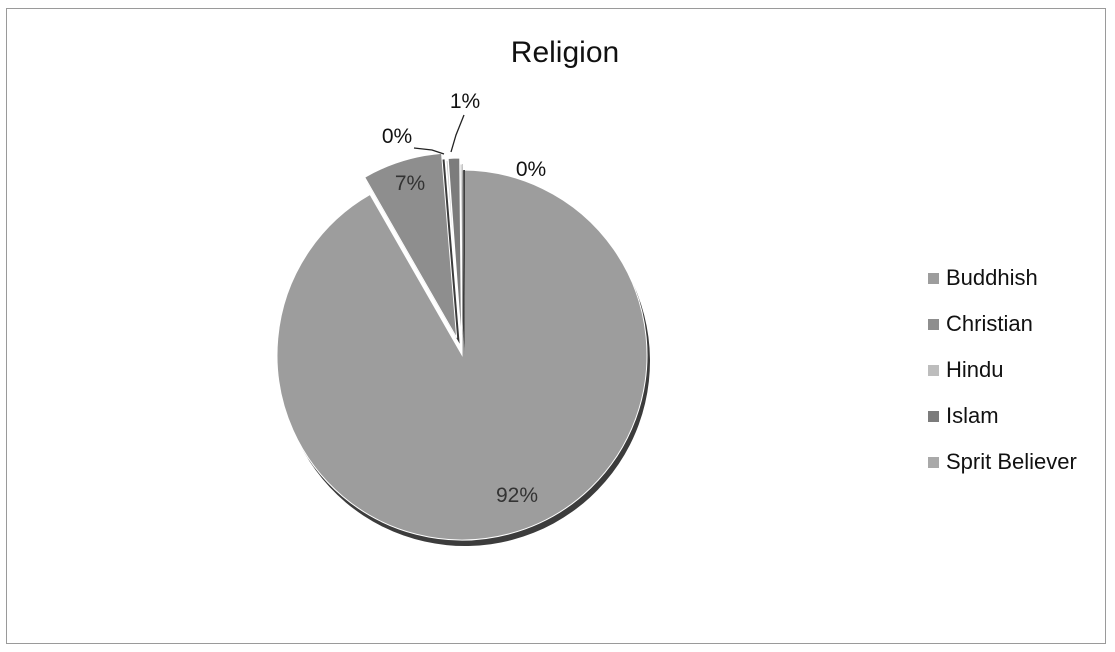 This screenshot has height=652, width=1115. Describe the element at coordinates (397, 136) in the screenshot. I see `data-label-hindu: 0%` at that location.